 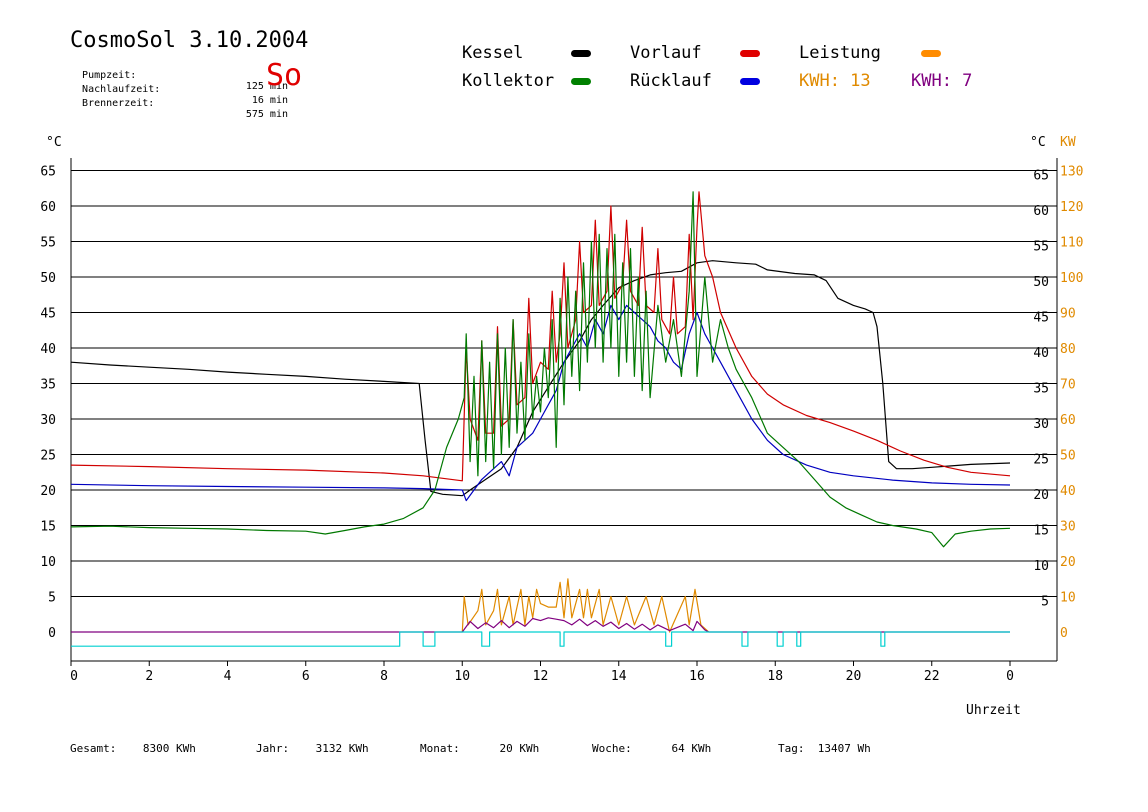 What do you see at coordinates (1071, 207) in the screenshot?
I see `kw-tick-label: 120` at bounding box center [1071, 207].